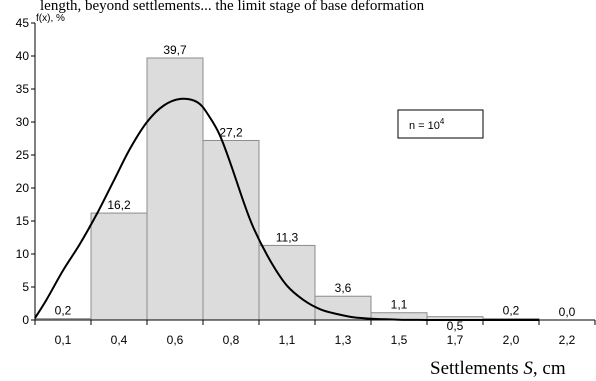  I want to click on data-label: 1,1, so click(399, 305).